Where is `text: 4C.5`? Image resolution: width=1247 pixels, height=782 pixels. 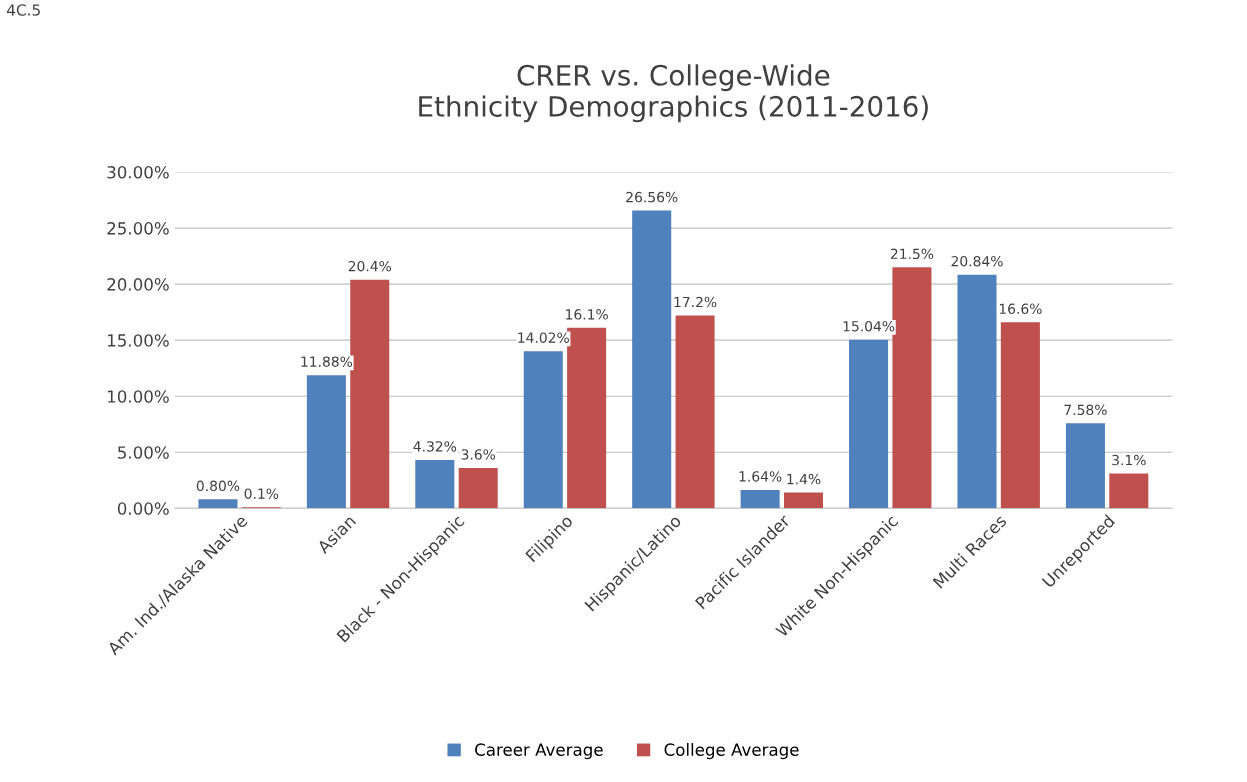 text: 4C.5 is located at coordinates (23, 10).